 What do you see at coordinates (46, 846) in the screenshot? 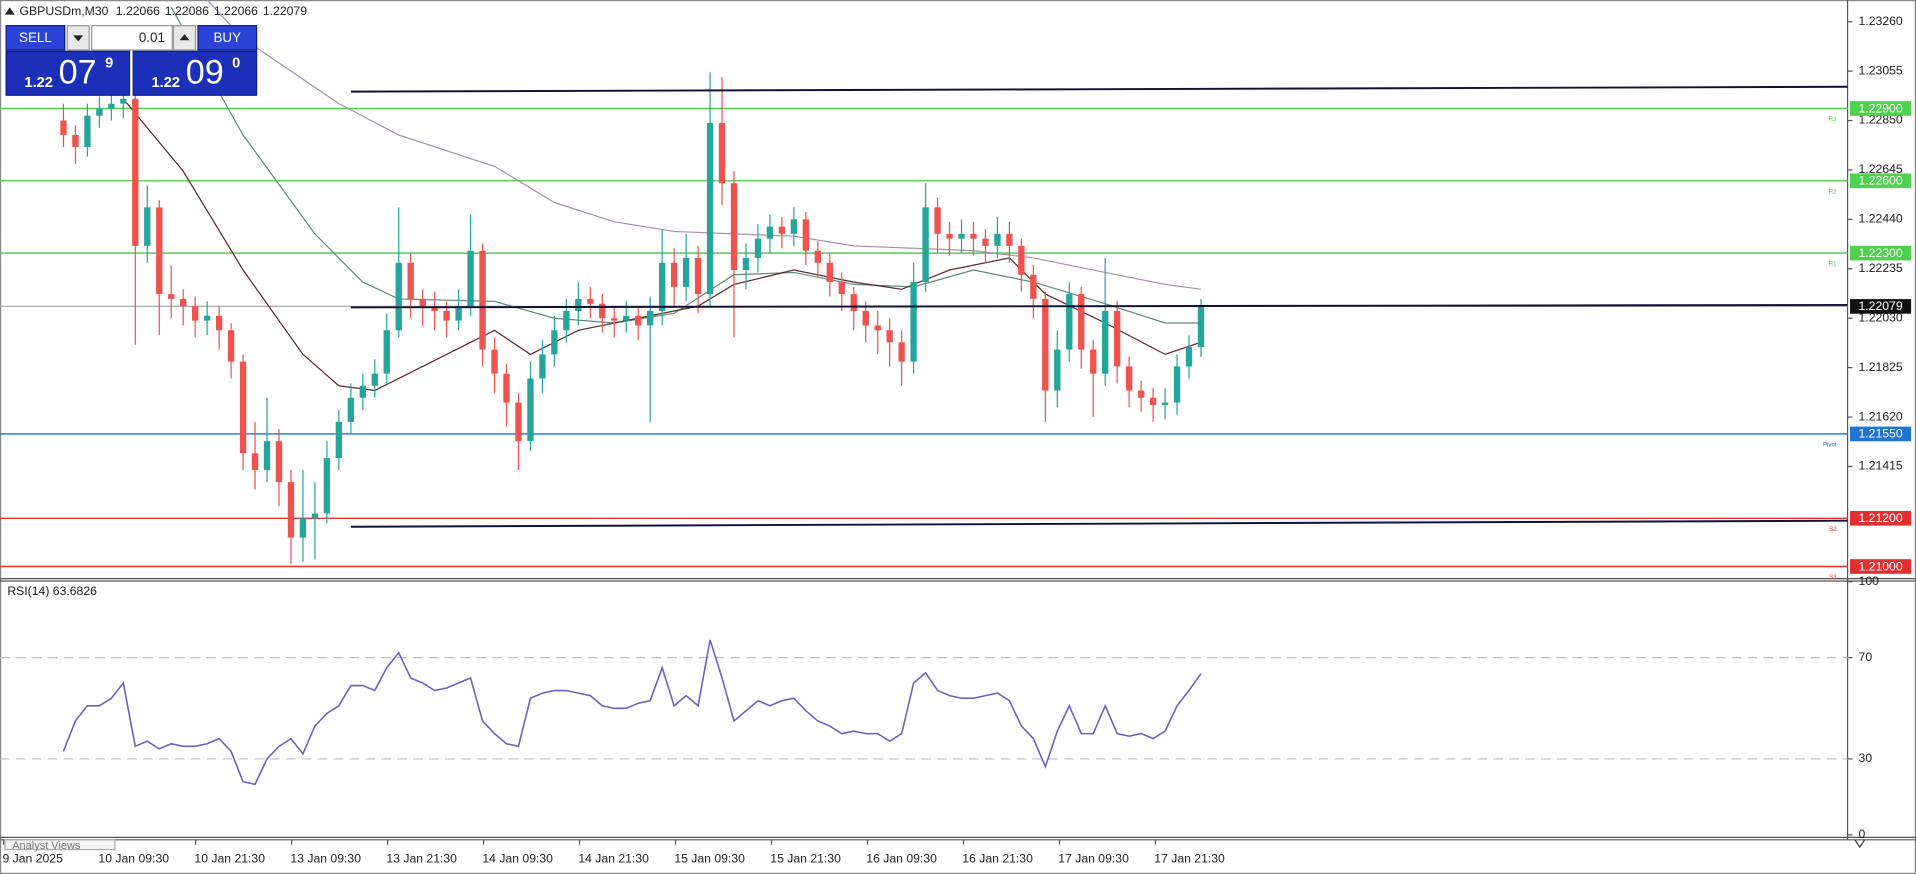
I see `footer-tab-label: Analyst Views` at bounding box center [46, 846].